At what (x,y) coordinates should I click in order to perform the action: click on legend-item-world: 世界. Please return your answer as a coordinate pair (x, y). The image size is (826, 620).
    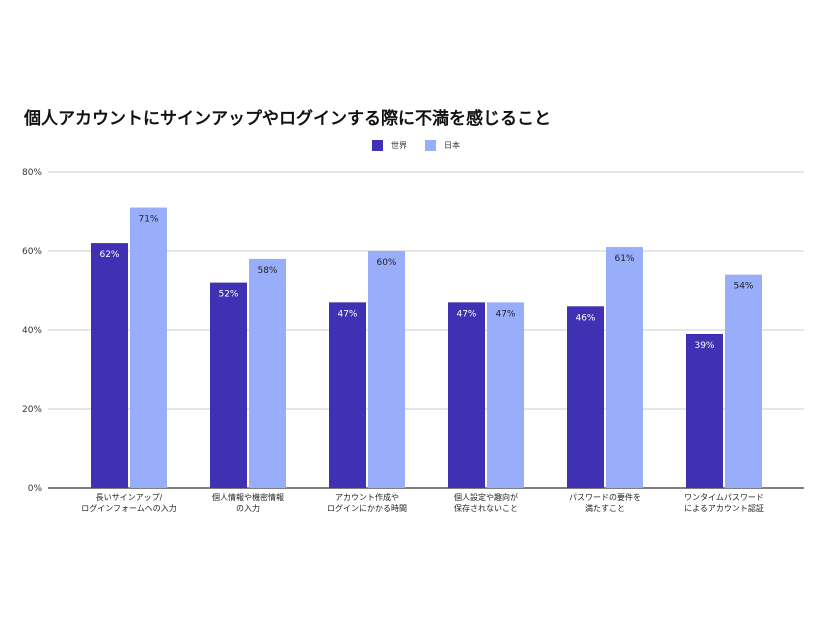
    Looking at the image, I should click on (389, 145).